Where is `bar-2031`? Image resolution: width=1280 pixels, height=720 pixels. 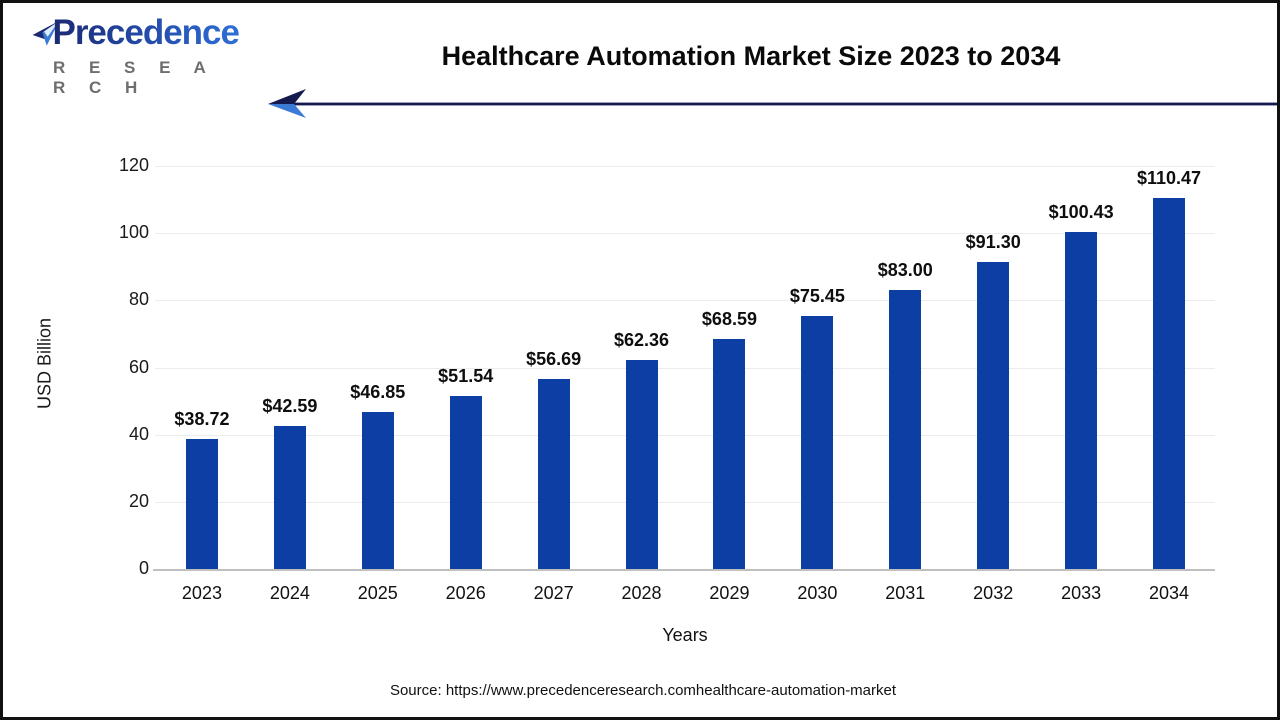 bar-2031 is located at coordinates (905, 429).